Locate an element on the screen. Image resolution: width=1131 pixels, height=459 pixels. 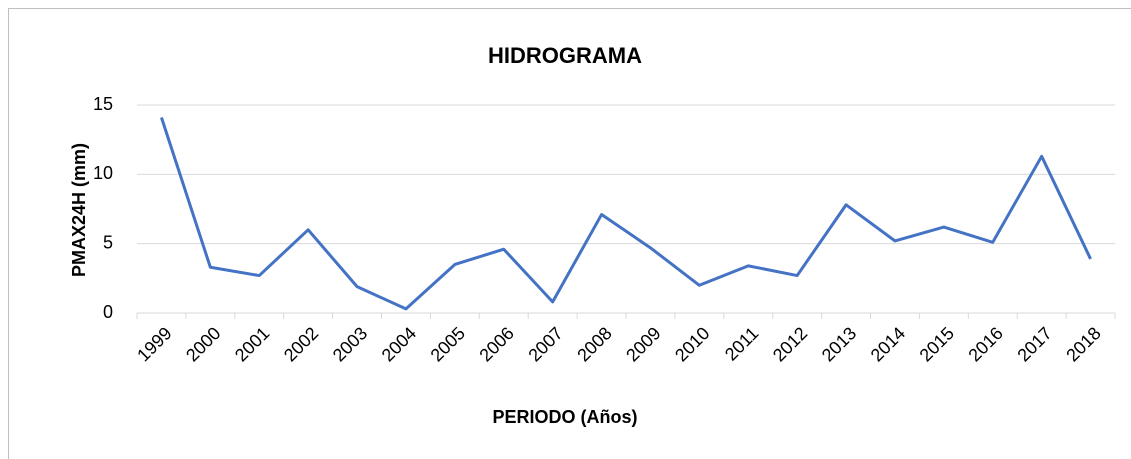
y-tick-label: 0 is located at coordinates (108, 312).